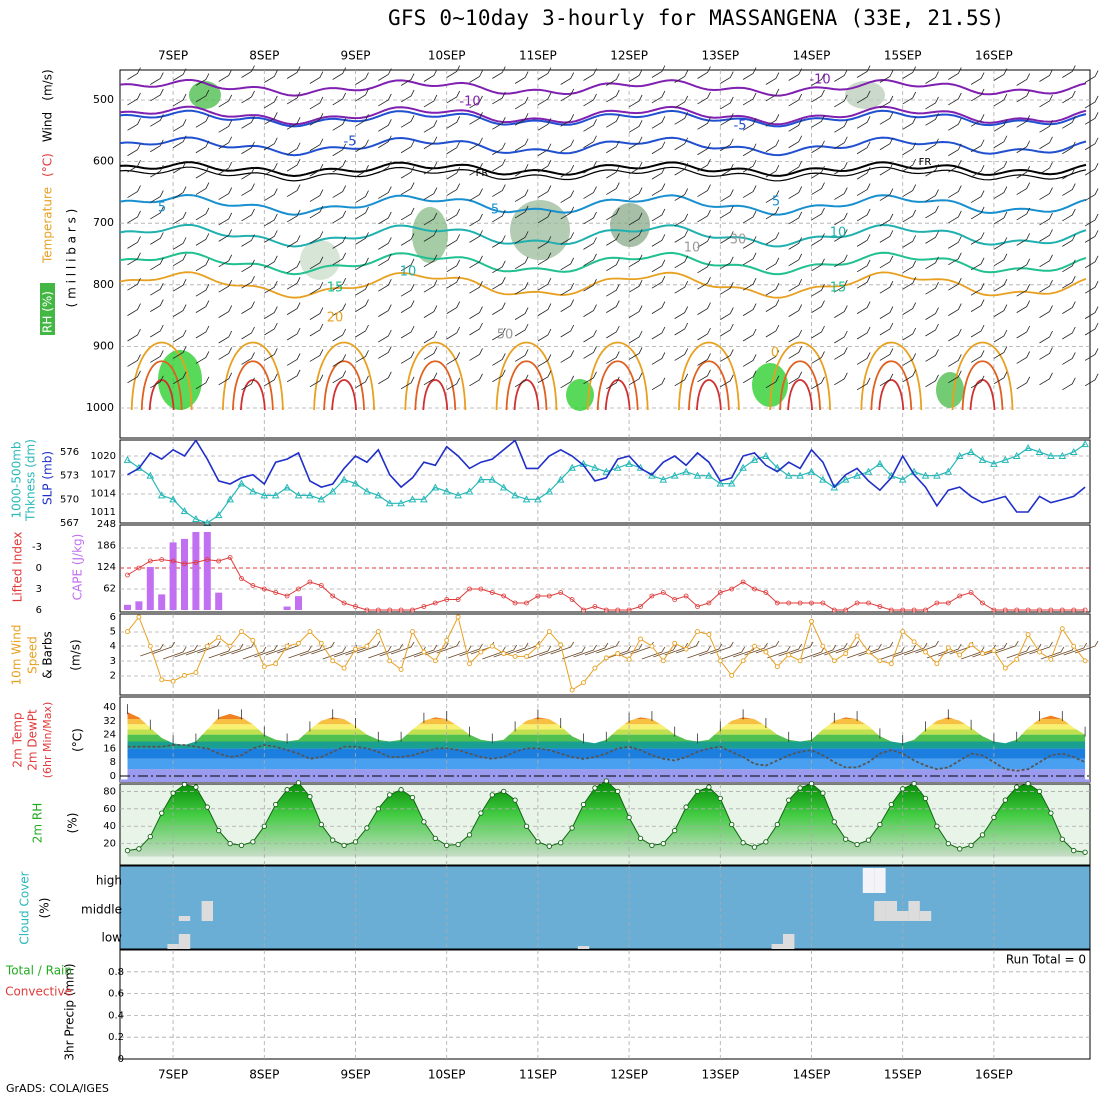  I want to click on slp-thickness-frame, so click(605, 481).